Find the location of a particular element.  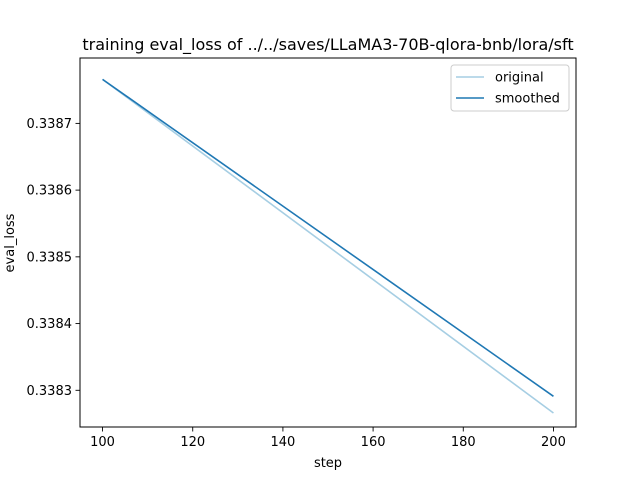

y-tick-label: 0.3383 is located at coordinates (50, 391).